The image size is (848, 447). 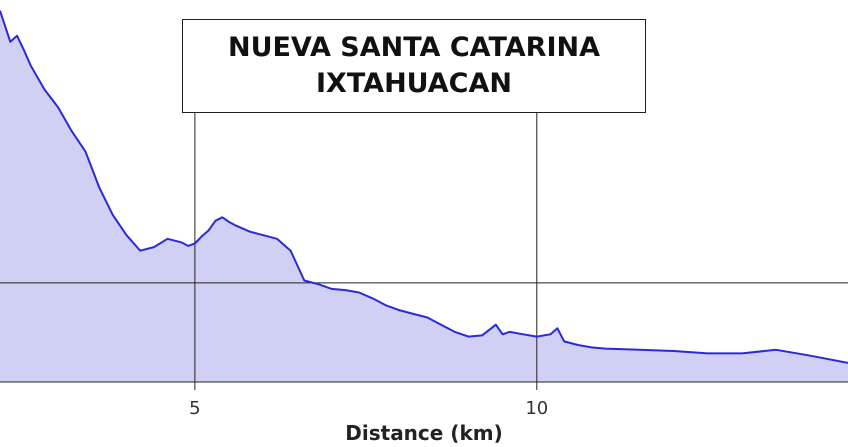 What do you see at coordinates (423, 433) in the screenshot?
I see `x-axis-title: Distance (km)` at bounding box center [423, 433].